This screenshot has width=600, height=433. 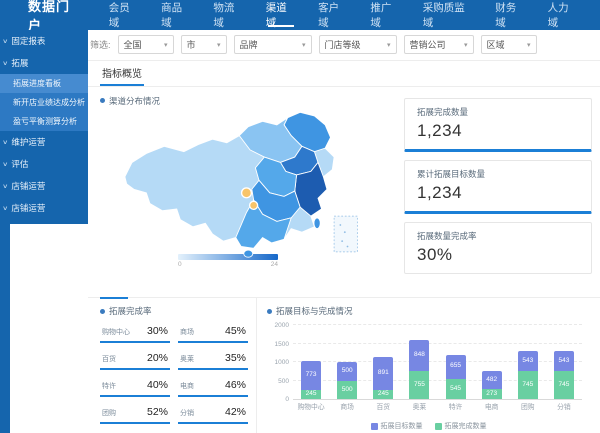 I want to click on tab-overview: 指标概览, so click(x=122, y=74).